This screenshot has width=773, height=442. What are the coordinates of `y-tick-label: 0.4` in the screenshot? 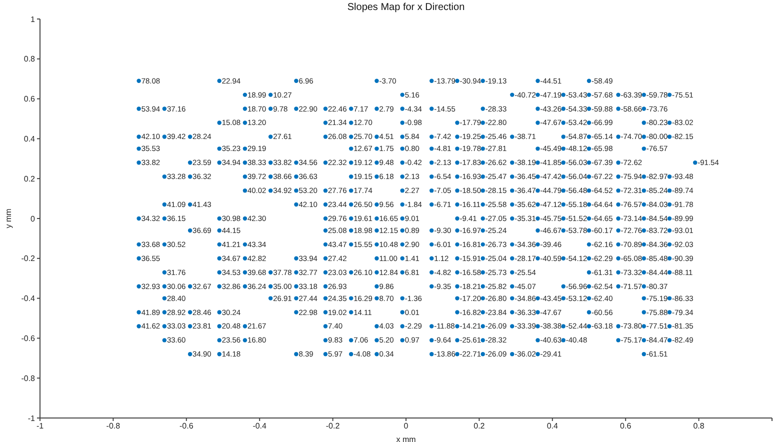 It's located at (30, 139).